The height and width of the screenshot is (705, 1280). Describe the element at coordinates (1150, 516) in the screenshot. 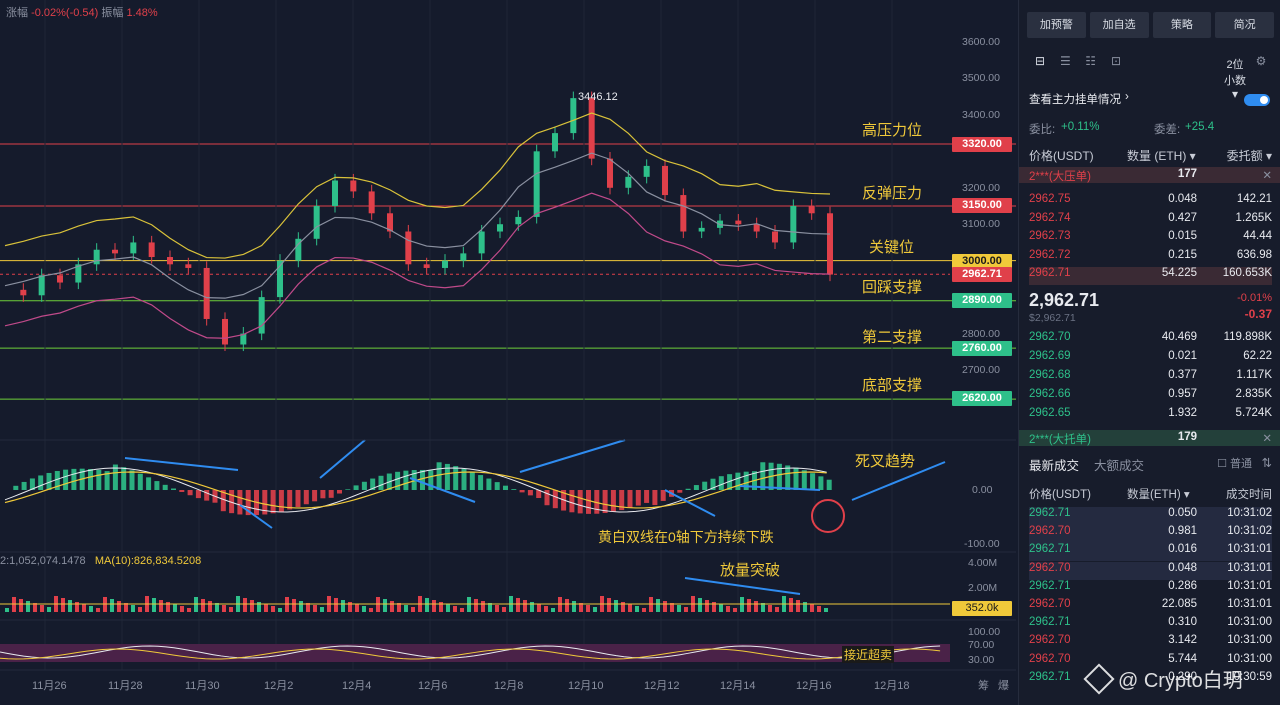

I see `list-item: 2962.71 0.050 10:31:02` at that location.